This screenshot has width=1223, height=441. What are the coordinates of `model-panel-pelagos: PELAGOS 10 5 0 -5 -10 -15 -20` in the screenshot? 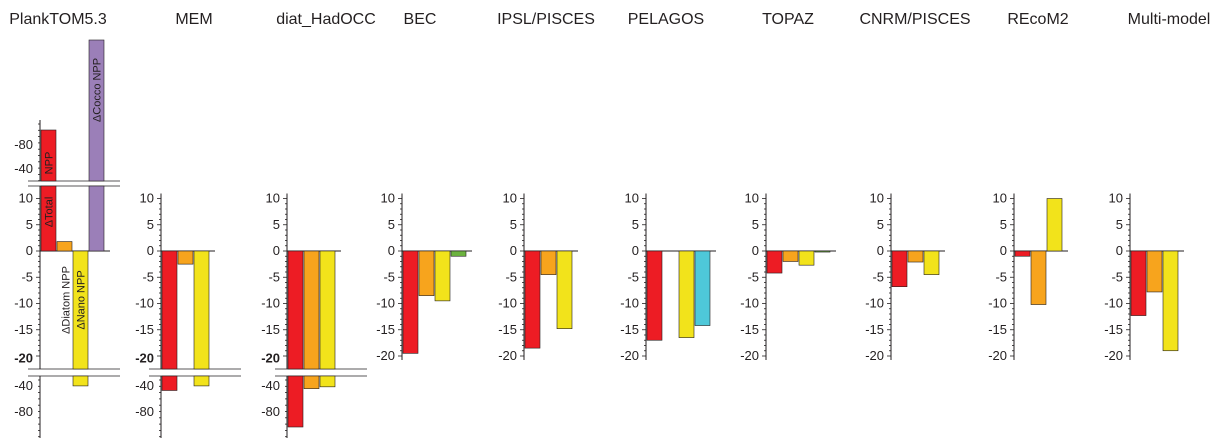 It's located at (668, 187).